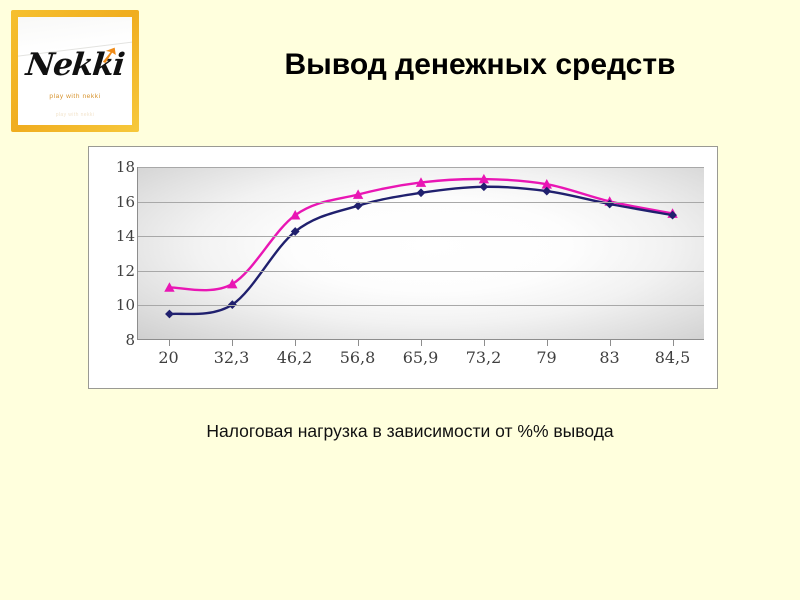  Describe the element at coordinates (125, 236) in the screenshot. I see `y-axis-tick-label: 14` at that location.